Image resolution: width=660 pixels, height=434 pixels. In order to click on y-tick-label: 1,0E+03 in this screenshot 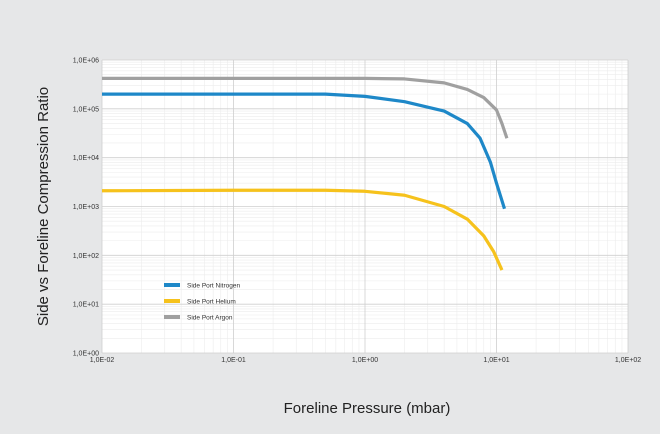, I will do `click(86, 207)`.